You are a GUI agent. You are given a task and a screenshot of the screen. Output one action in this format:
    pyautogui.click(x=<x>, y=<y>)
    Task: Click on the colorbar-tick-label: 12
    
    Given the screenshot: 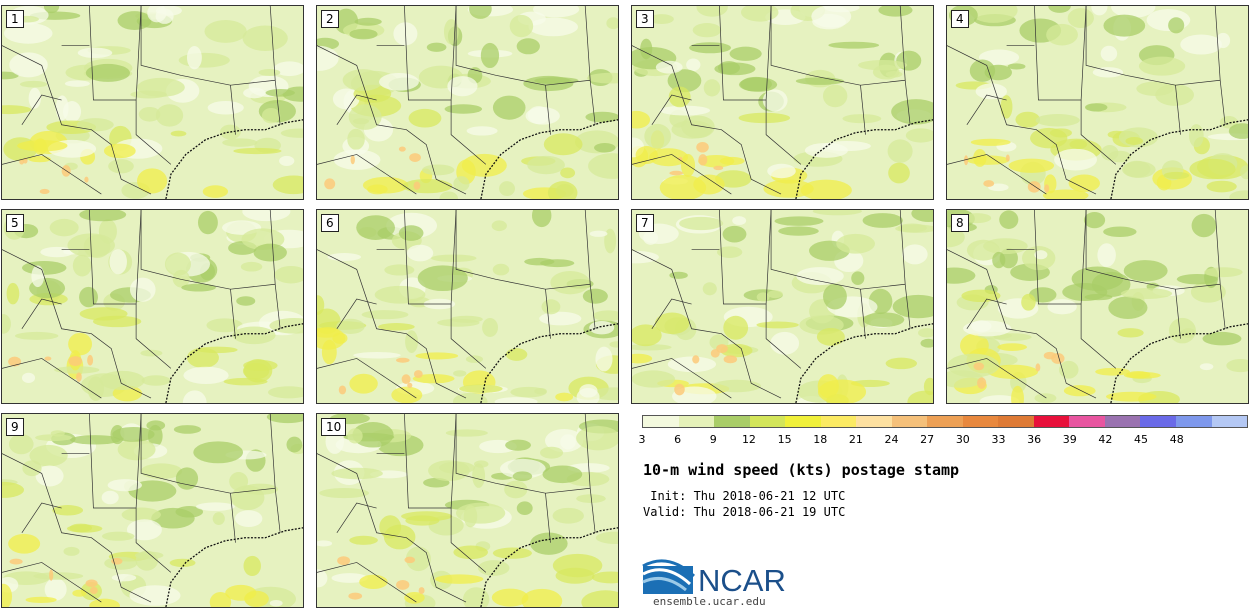 What is the action you would take?
    pyautogui.click(x=748, y=439)
    